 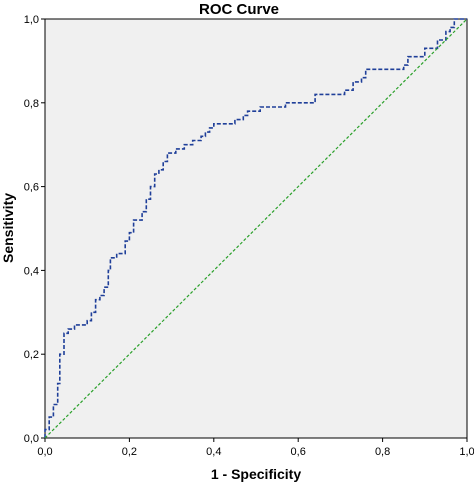 I want to click on x-tick-label: 0,4, so click(x=213, y=452).